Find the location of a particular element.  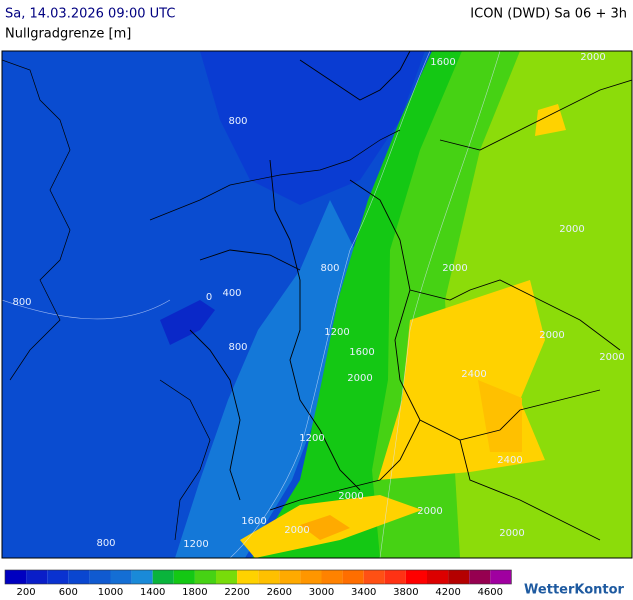

legend-label: 4600 is located at coordinates (490, 592).